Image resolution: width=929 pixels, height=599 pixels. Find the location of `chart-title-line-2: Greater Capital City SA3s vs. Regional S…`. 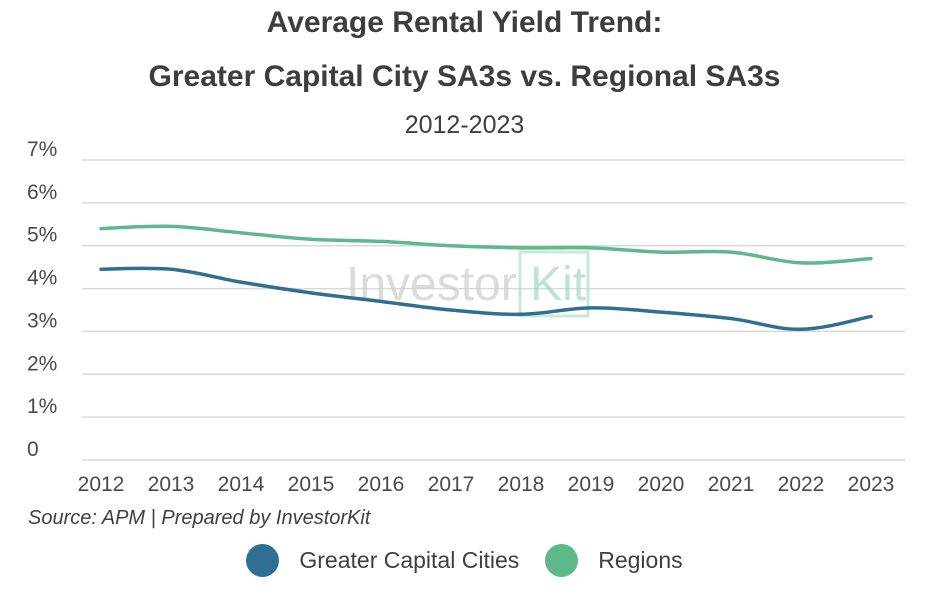

chart-title-line-2: Greater Capital City SA3s vs. Regional S… is located at coordinates (464, 76).